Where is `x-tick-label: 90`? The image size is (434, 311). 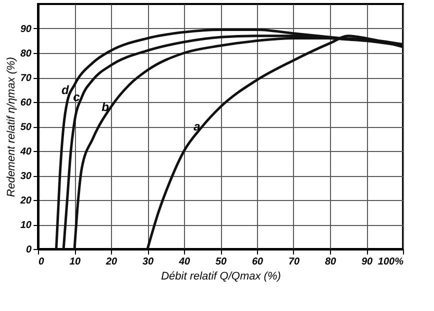 x-tick-label: 90 is located at coordinates (367, 262).